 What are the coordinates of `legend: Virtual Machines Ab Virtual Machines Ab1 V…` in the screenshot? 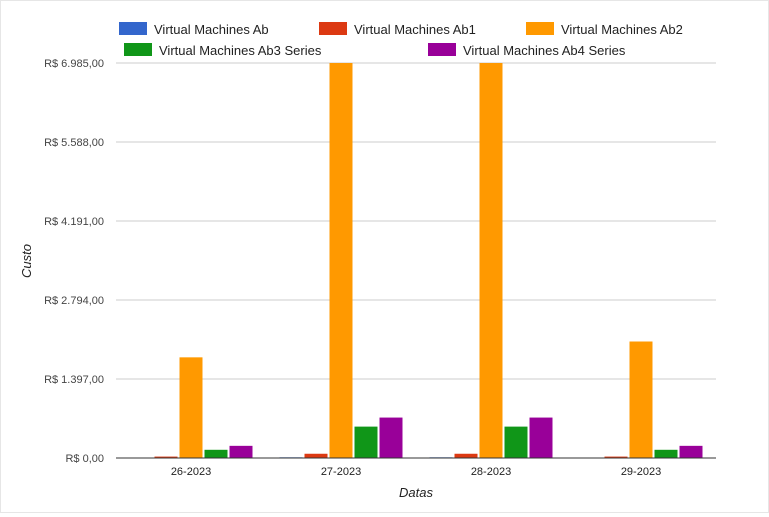 It's located at (401, 40).